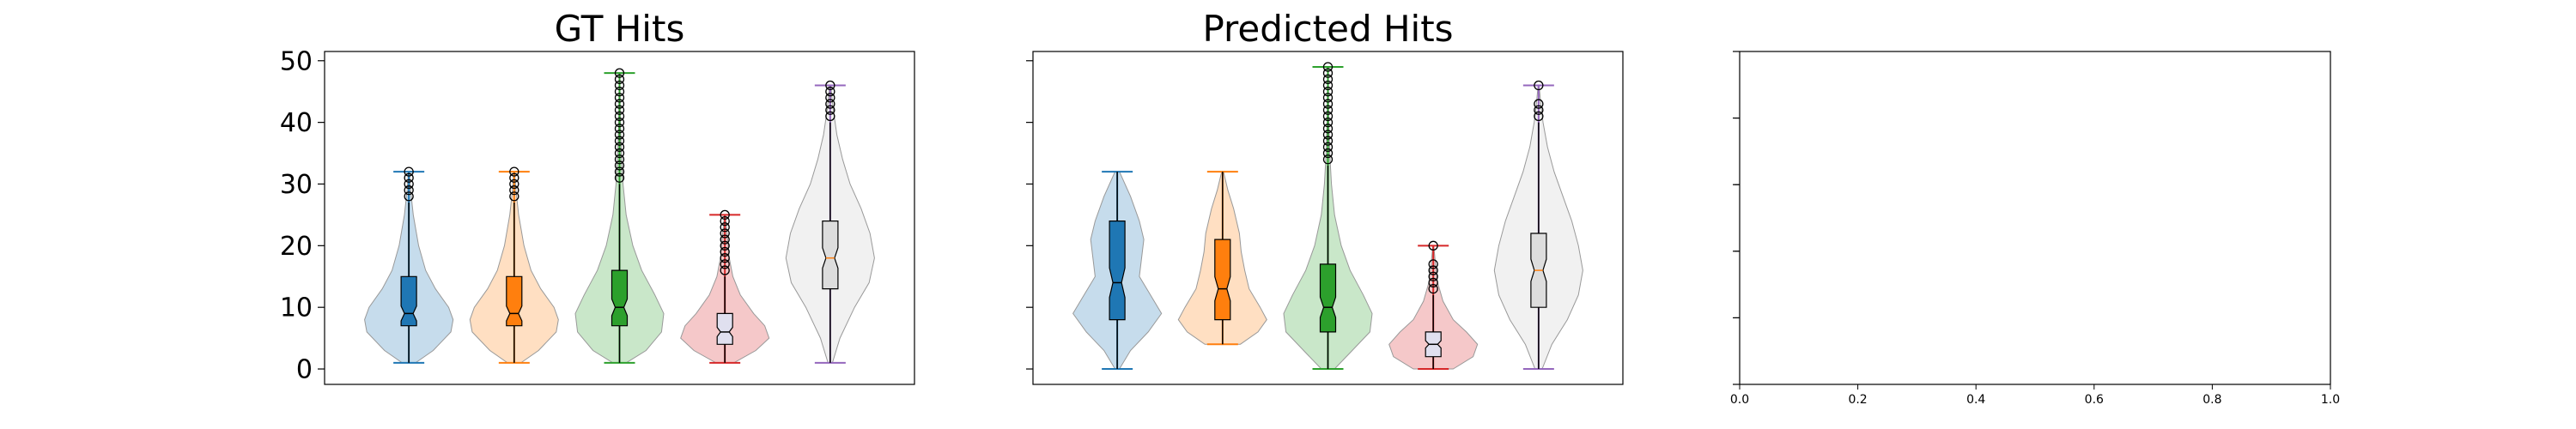 The height and width of the screenshot is (429, 2576). I want to click on y-tick-label: 50, so click(296, 61).